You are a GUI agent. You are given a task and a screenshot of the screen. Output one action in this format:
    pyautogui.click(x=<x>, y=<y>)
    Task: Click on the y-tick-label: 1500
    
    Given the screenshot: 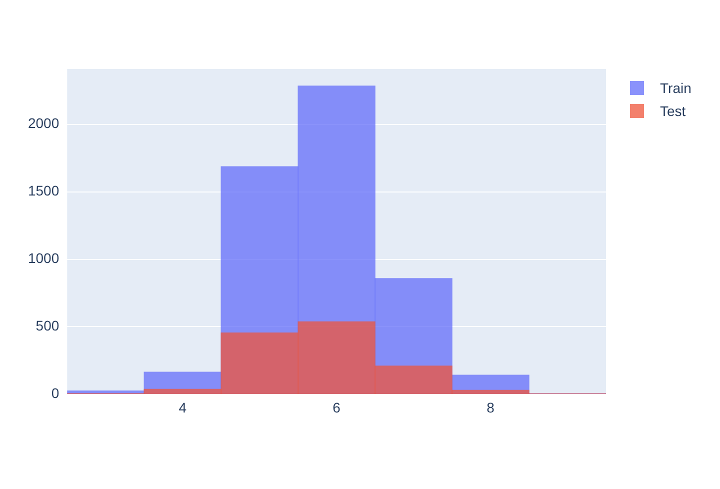 What is the action you would take?
    pyautogui.click(x=44, y=190)
    